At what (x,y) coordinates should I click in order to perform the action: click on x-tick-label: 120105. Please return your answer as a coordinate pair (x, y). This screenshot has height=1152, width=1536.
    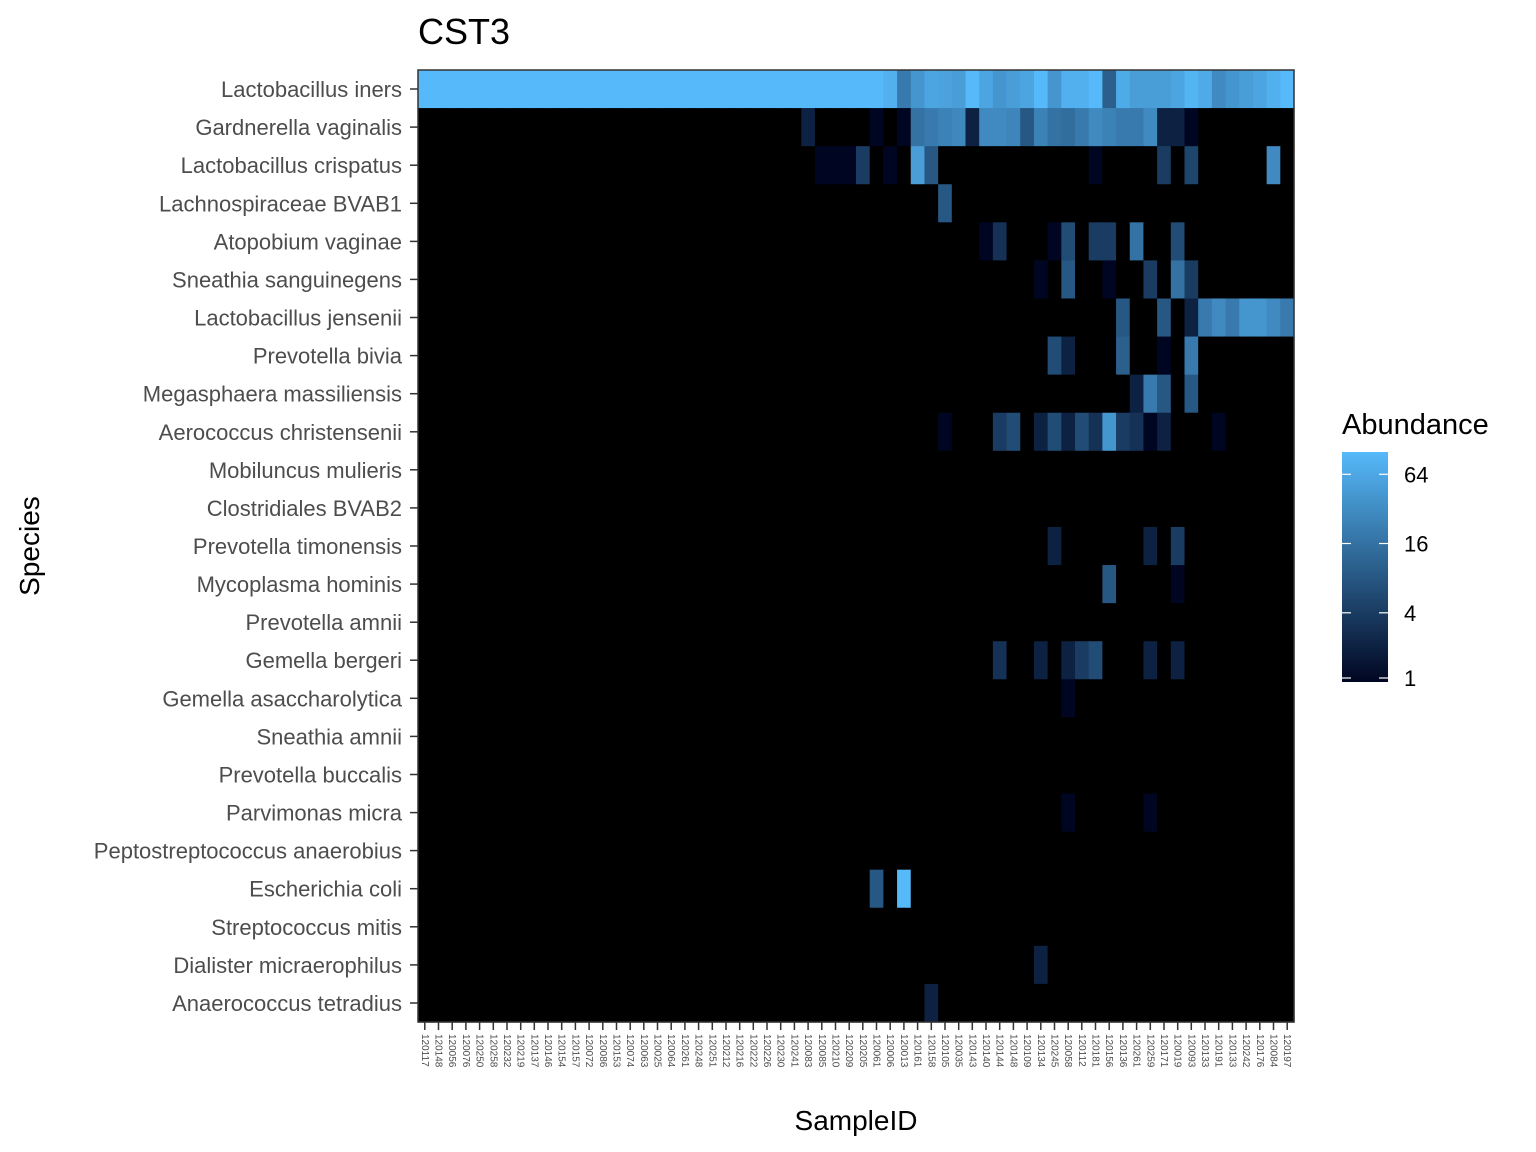
    Looking at the image, I should click on (944, 1051).